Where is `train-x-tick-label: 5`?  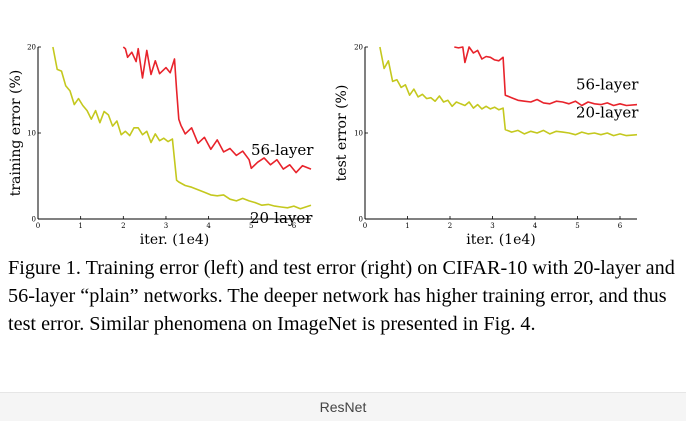 train-x-tick-label: 5 is located at coordinates (251, 226).